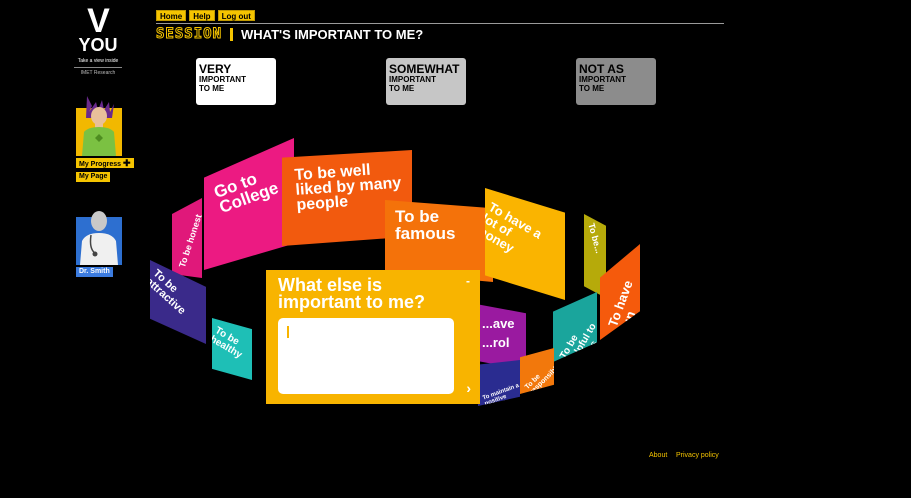 This screenshot has height=498, width=911. I want to click on session-label: SESSION, so click(189, 34).